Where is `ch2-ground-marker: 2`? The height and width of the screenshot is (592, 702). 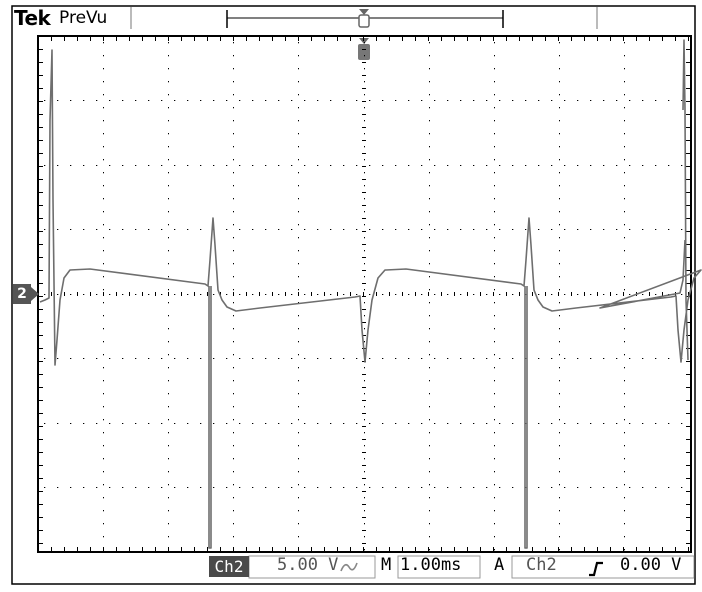 ch2-ground-marker: 2 is located at coordinates (22, 294).